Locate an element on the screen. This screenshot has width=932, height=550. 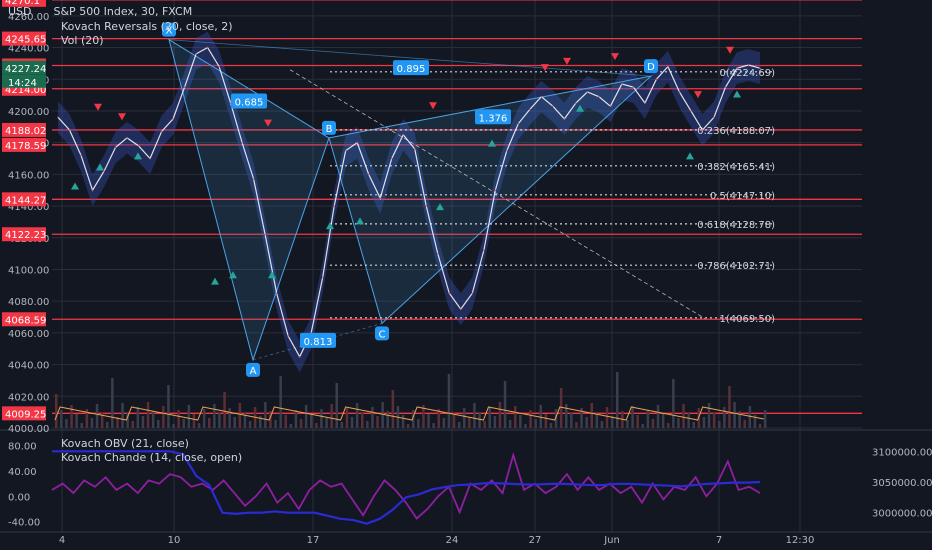
osc-tick-label: 80.00 is located at coordinates (22, 447).